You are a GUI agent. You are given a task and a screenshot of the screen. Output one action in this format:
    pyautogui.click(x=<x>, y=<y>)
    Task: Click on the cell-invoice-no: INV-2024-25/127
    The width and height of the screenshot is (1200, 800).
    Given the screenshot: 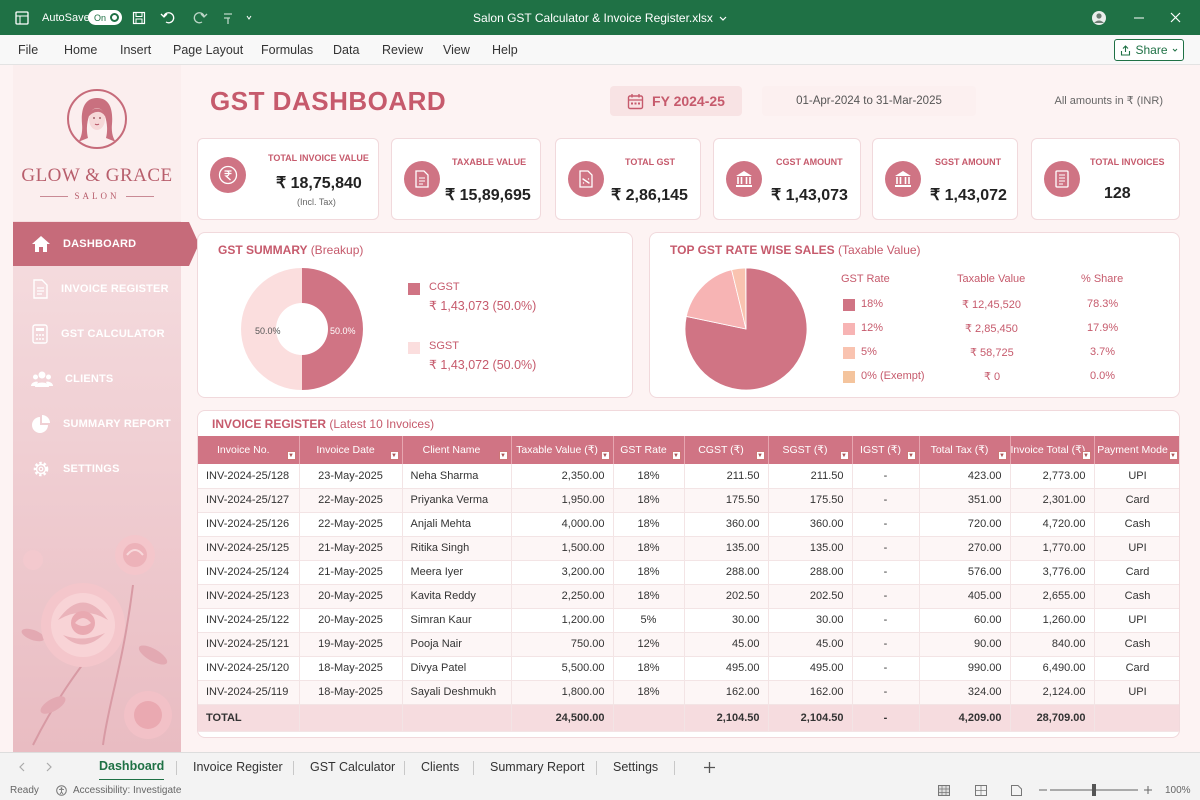 What is the action you would take?
    pyautogui.click(x=249, y=500)
    